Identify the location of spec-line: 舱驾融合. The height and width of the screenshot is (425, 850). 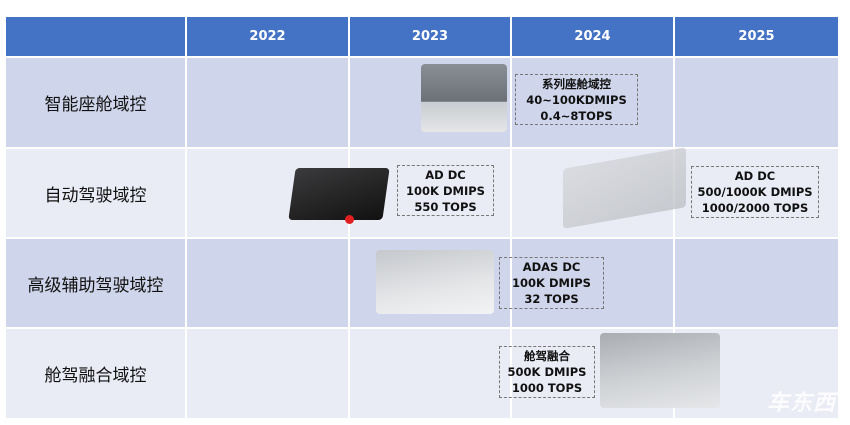
(547, 356).